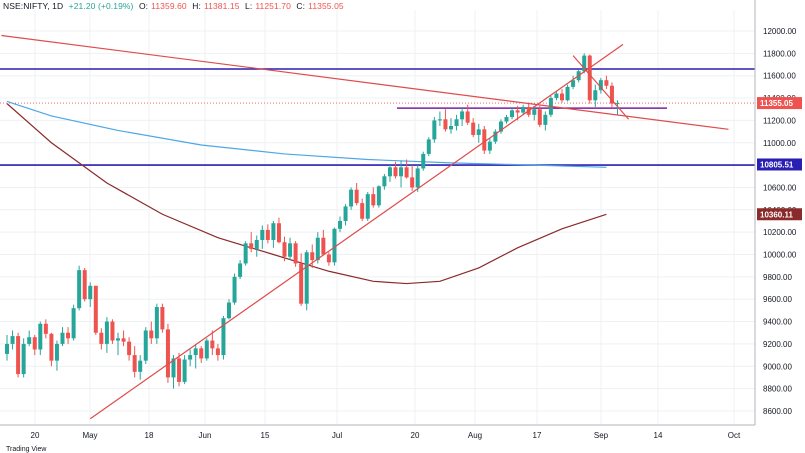  I want to click on y-tick-label: 9800.00, so click(777, 277).